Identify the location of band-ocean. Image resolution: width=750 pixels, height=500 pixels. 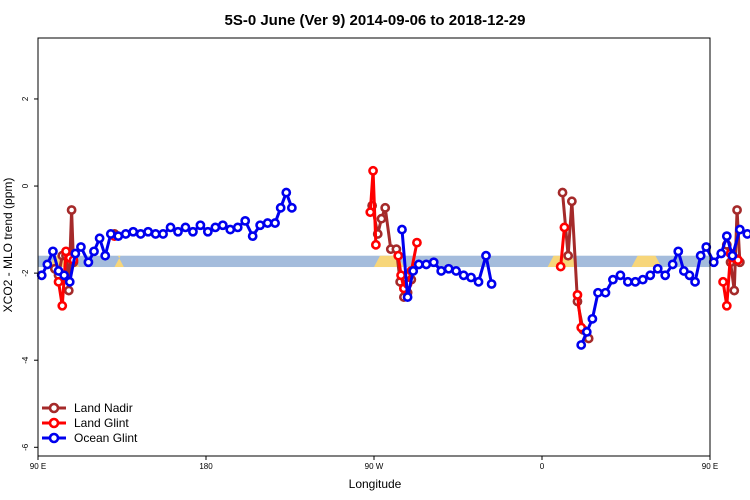
(374, 261).